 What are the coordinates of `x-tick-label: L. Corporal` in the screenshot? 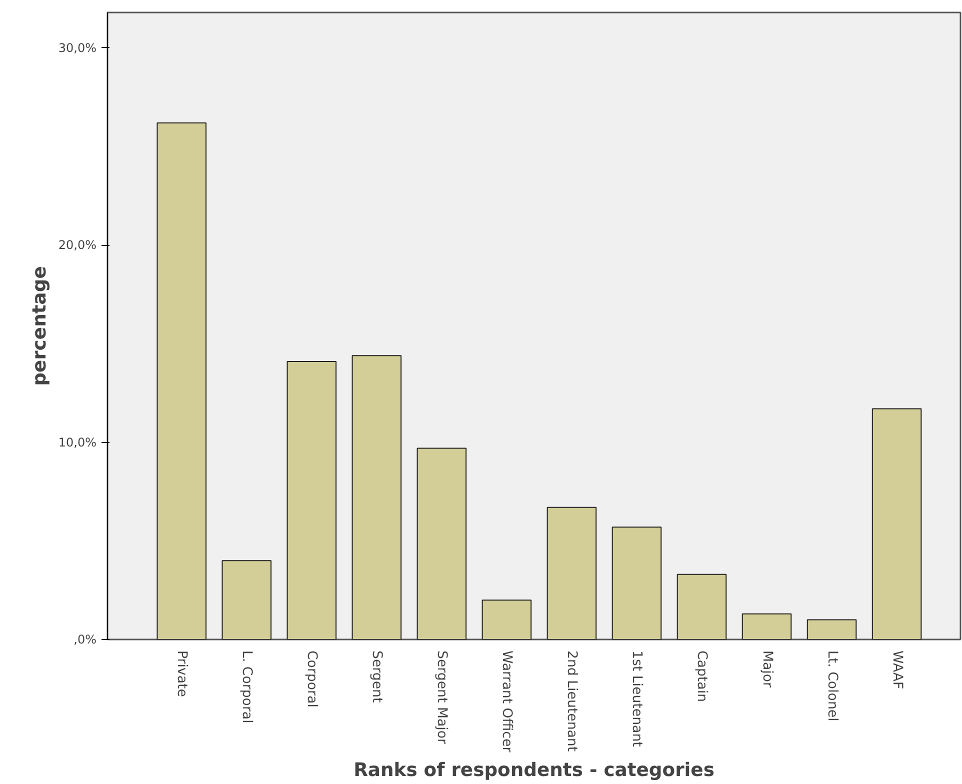 It's located at (246, 687).